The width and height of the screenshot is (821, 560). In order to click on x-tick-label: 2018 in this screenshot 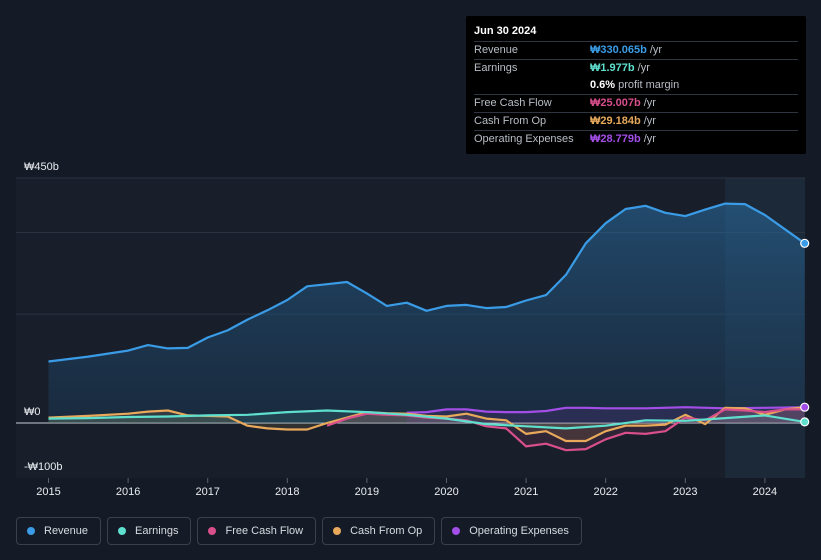, I will do `click(287, 492)`.